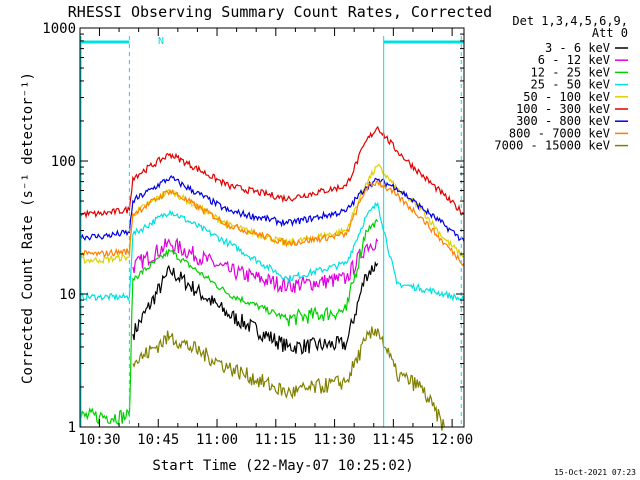 This screenshot has height=480, width=640. I want to click on y-axis-label: Corrected Count Rate (s⁻¹ detector⁻¹), so click(28, 228).